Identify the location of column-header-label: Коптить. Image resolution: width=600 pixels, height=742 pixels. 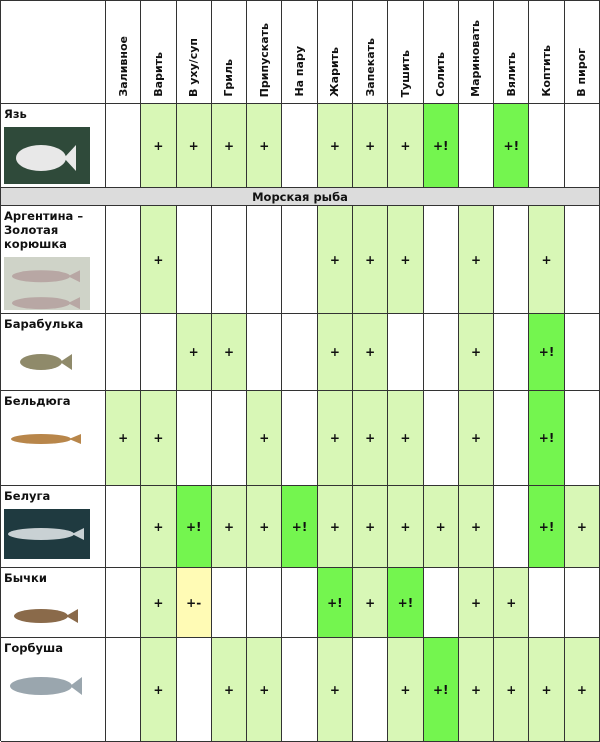
(547, 71).